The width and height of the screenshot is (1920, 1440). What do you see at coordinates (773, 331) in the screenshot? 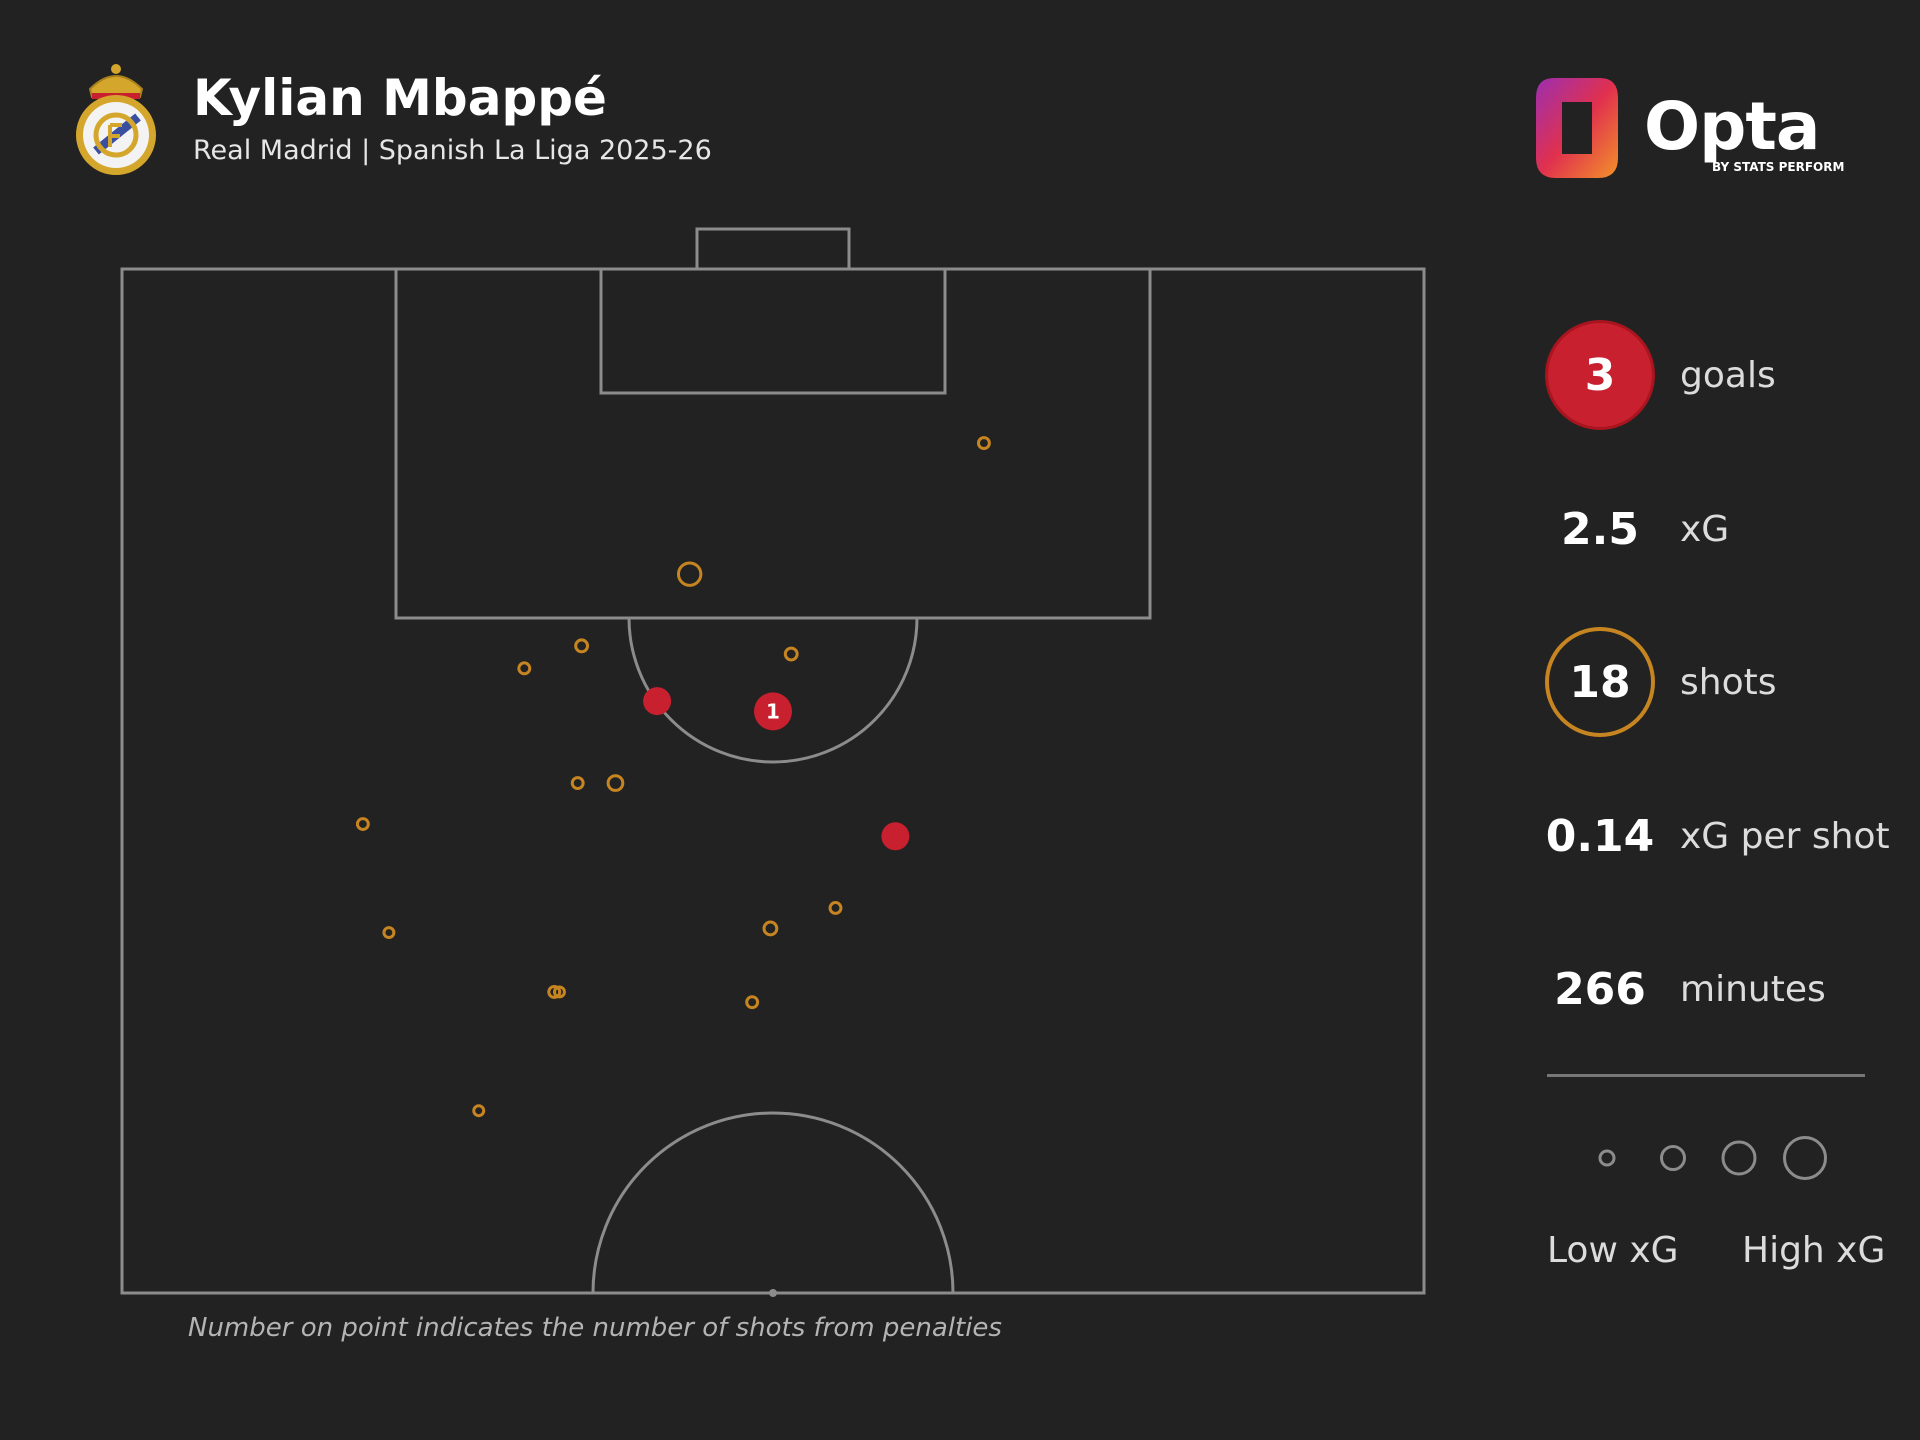
I see `six-yard-box` at bounding box center [773, 331].